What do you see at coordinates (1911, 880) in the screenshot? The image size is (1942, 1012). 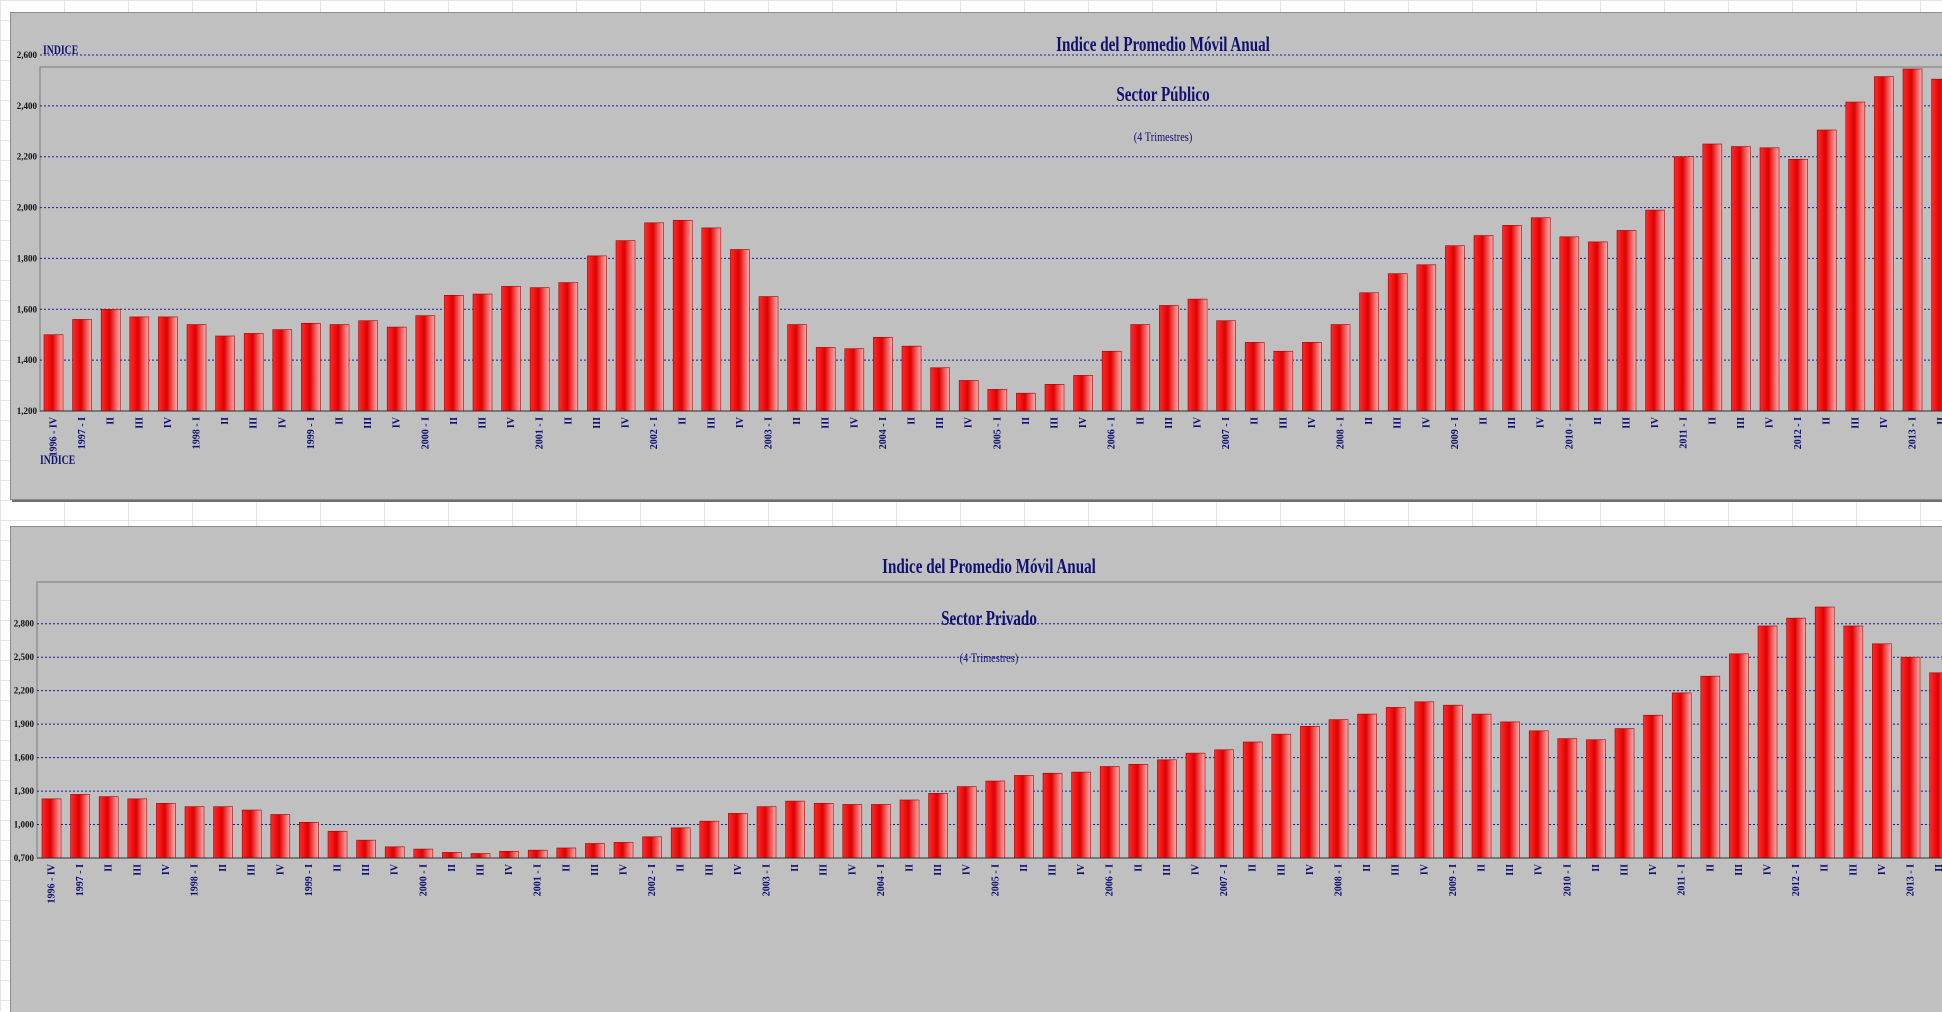 I see `x-tick-label: 2013 - I` at bounding box center [1911, 880].